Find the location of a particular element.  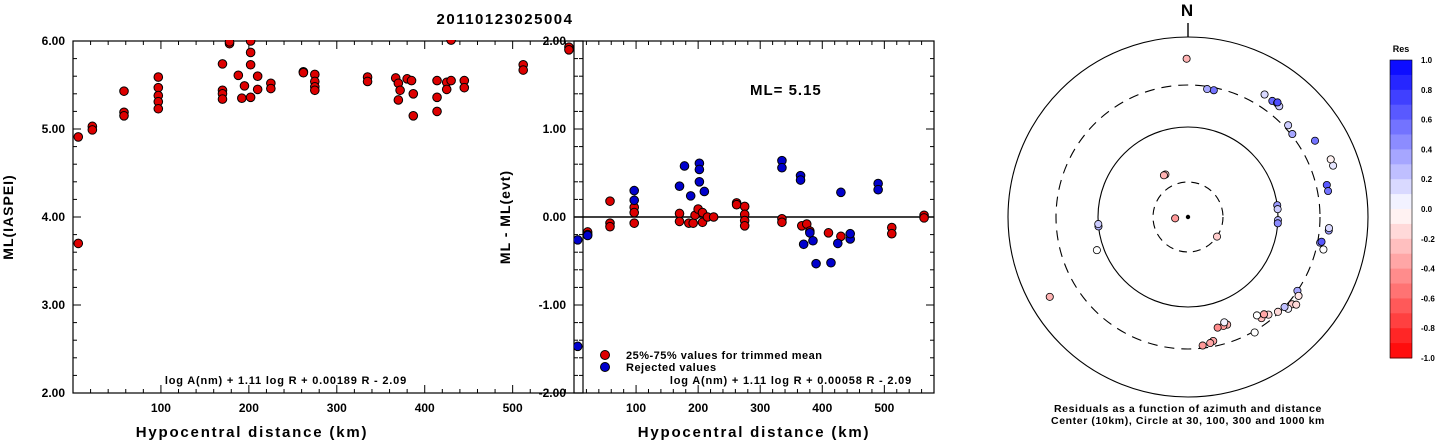

colorbar-tick-label: 0.6 is located at coordinates (1427, 120).